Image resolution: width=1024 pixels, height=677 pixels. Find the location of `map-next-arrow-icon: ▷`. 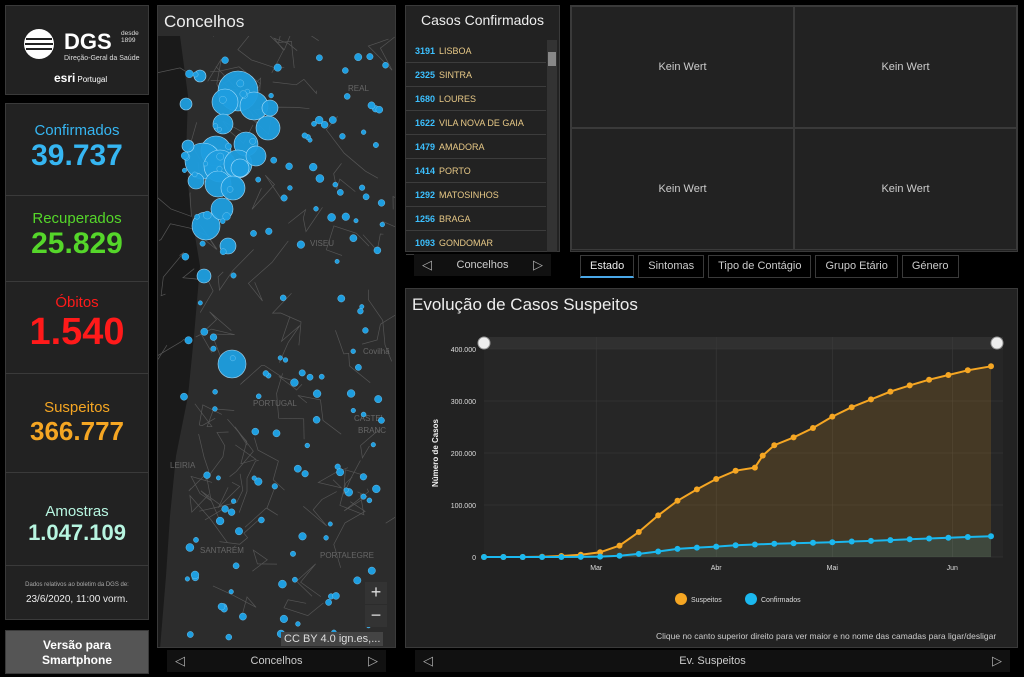

map-next-arrow-icon: ▷ is located at coordinates (372, 660).